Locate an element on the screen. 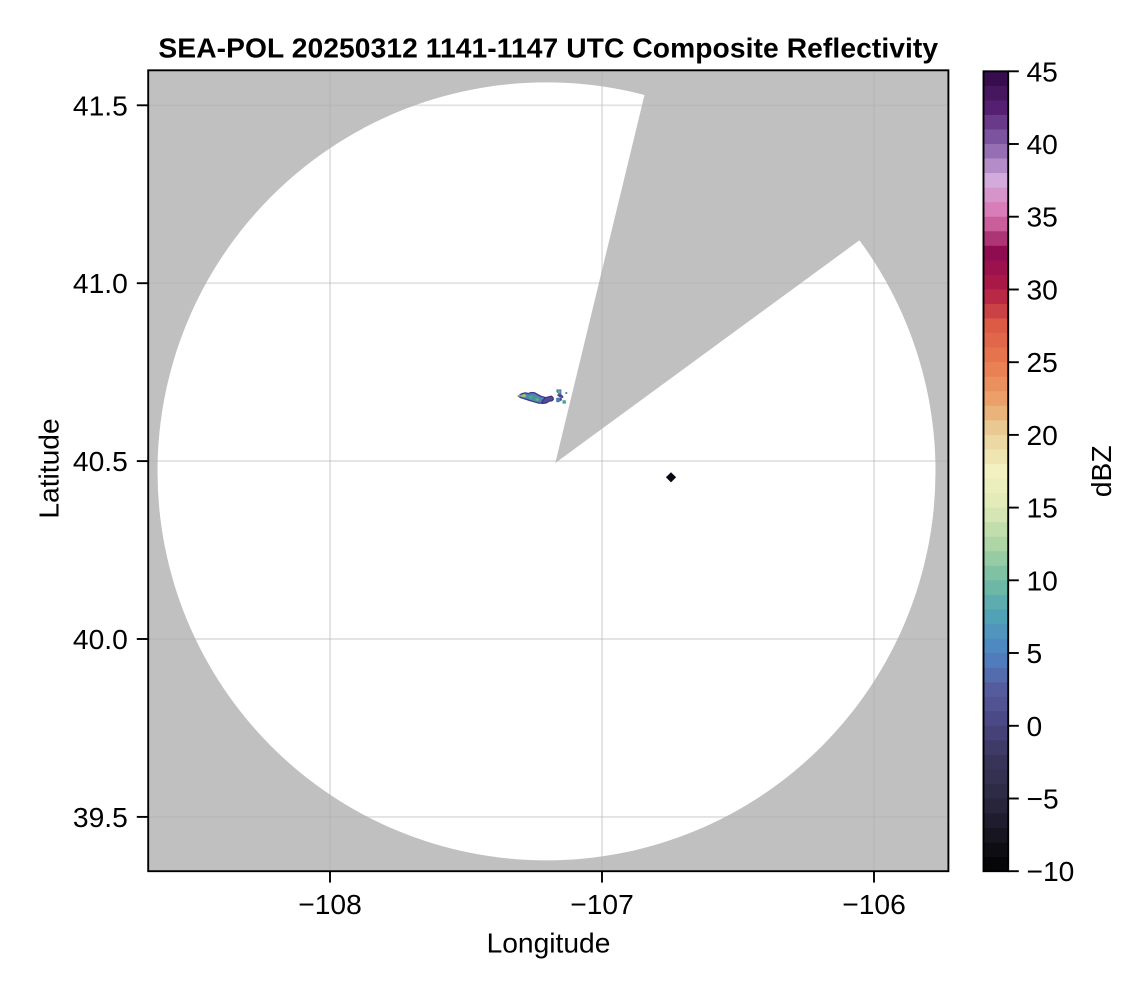  svg-text: −108 is located at coordinates (330, 904).